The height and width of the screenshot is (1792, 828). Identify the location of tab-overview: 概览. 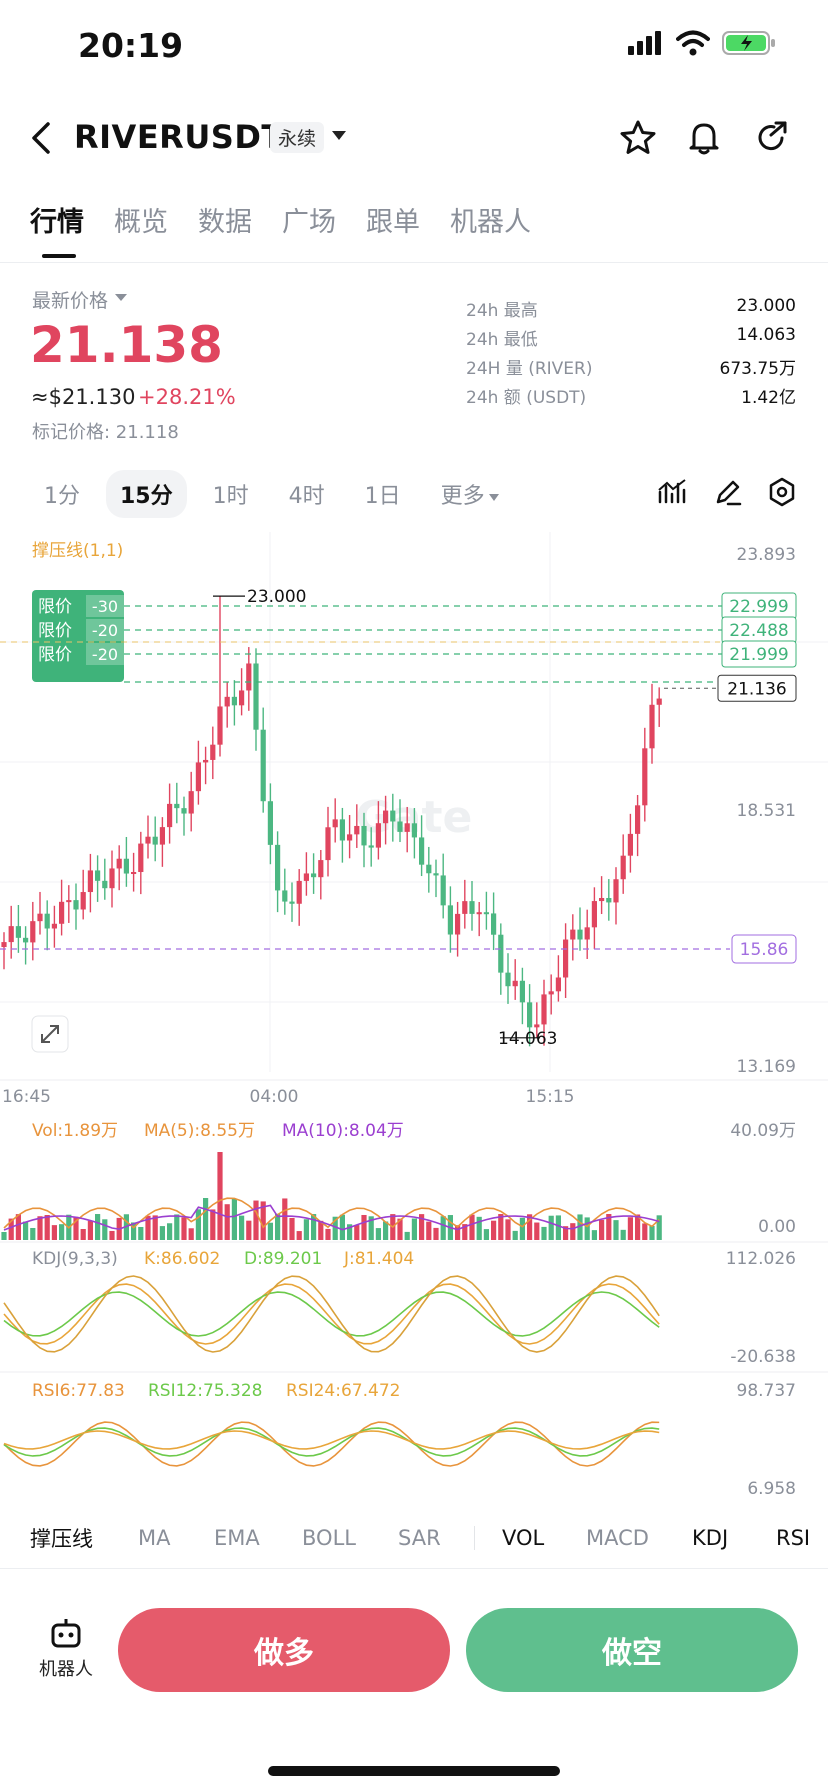
(141, 222).